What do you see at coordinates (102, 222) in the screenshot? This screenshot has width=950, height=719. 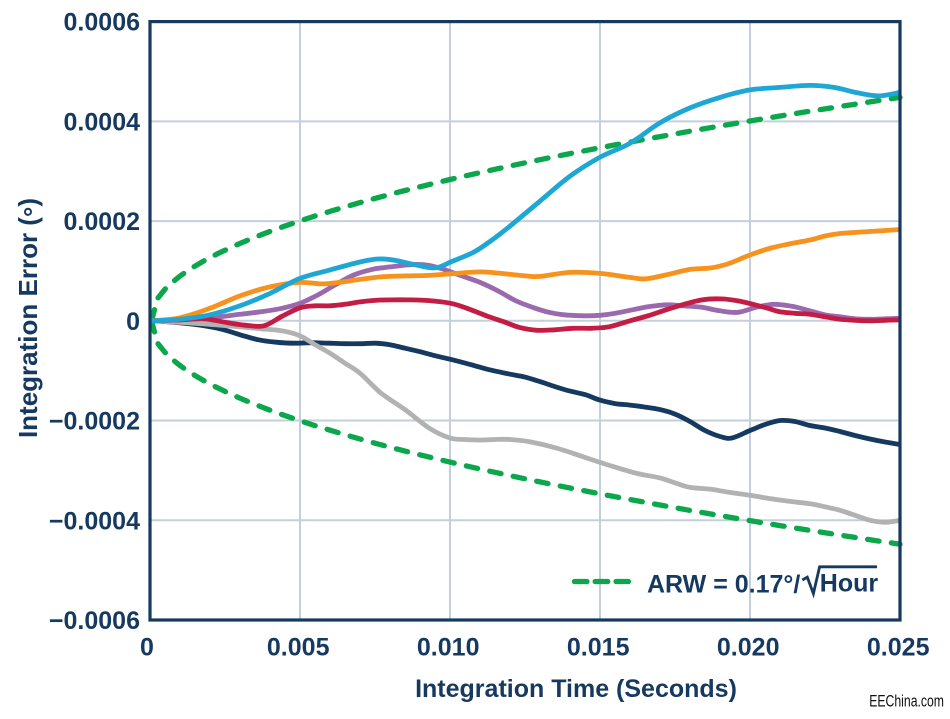 I see `svg-text: 0.0002` at bounding box center [102, 222].